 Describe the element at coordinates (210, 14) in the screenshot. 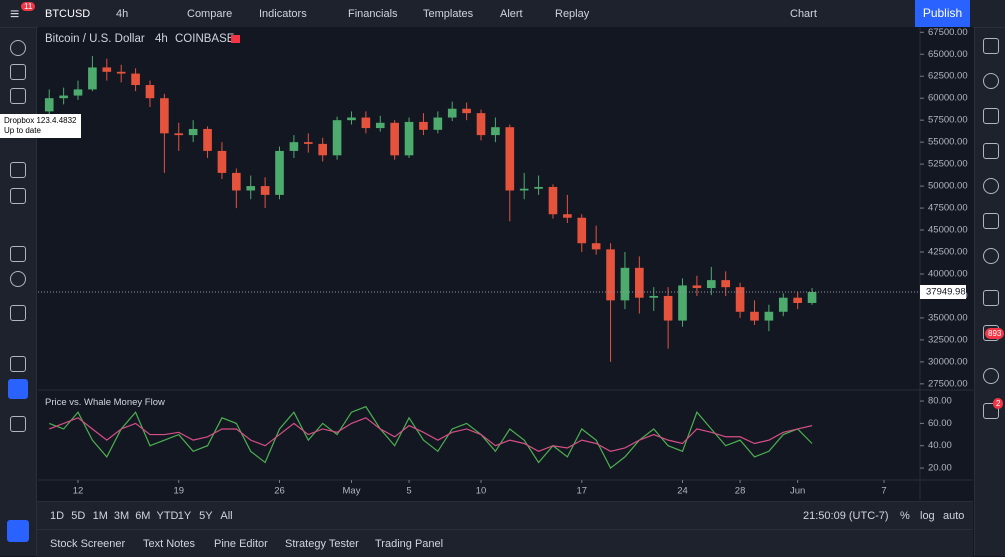

I see `compare: Compare` at that location.